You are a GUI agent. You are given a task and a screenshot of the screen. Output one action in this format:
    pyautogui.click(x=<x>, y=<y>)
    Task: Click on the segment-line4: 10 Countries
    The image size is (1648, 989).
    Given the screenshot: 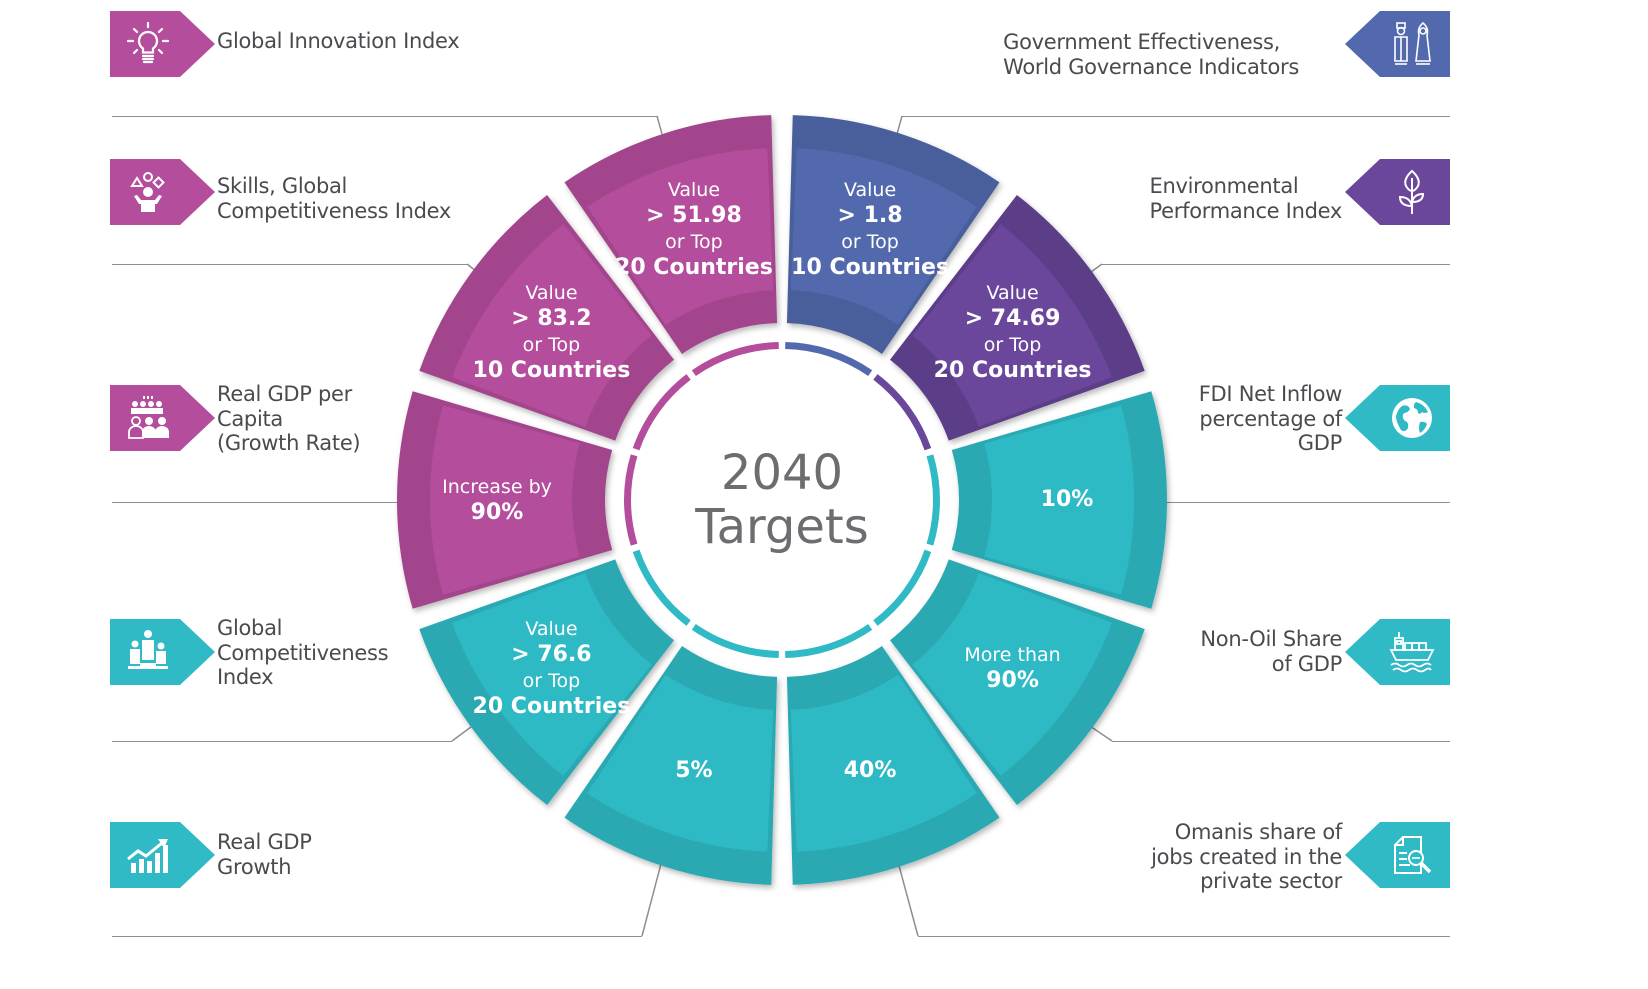 What is the action you would take?
    pyautogui.click(x=870, y=267)
    